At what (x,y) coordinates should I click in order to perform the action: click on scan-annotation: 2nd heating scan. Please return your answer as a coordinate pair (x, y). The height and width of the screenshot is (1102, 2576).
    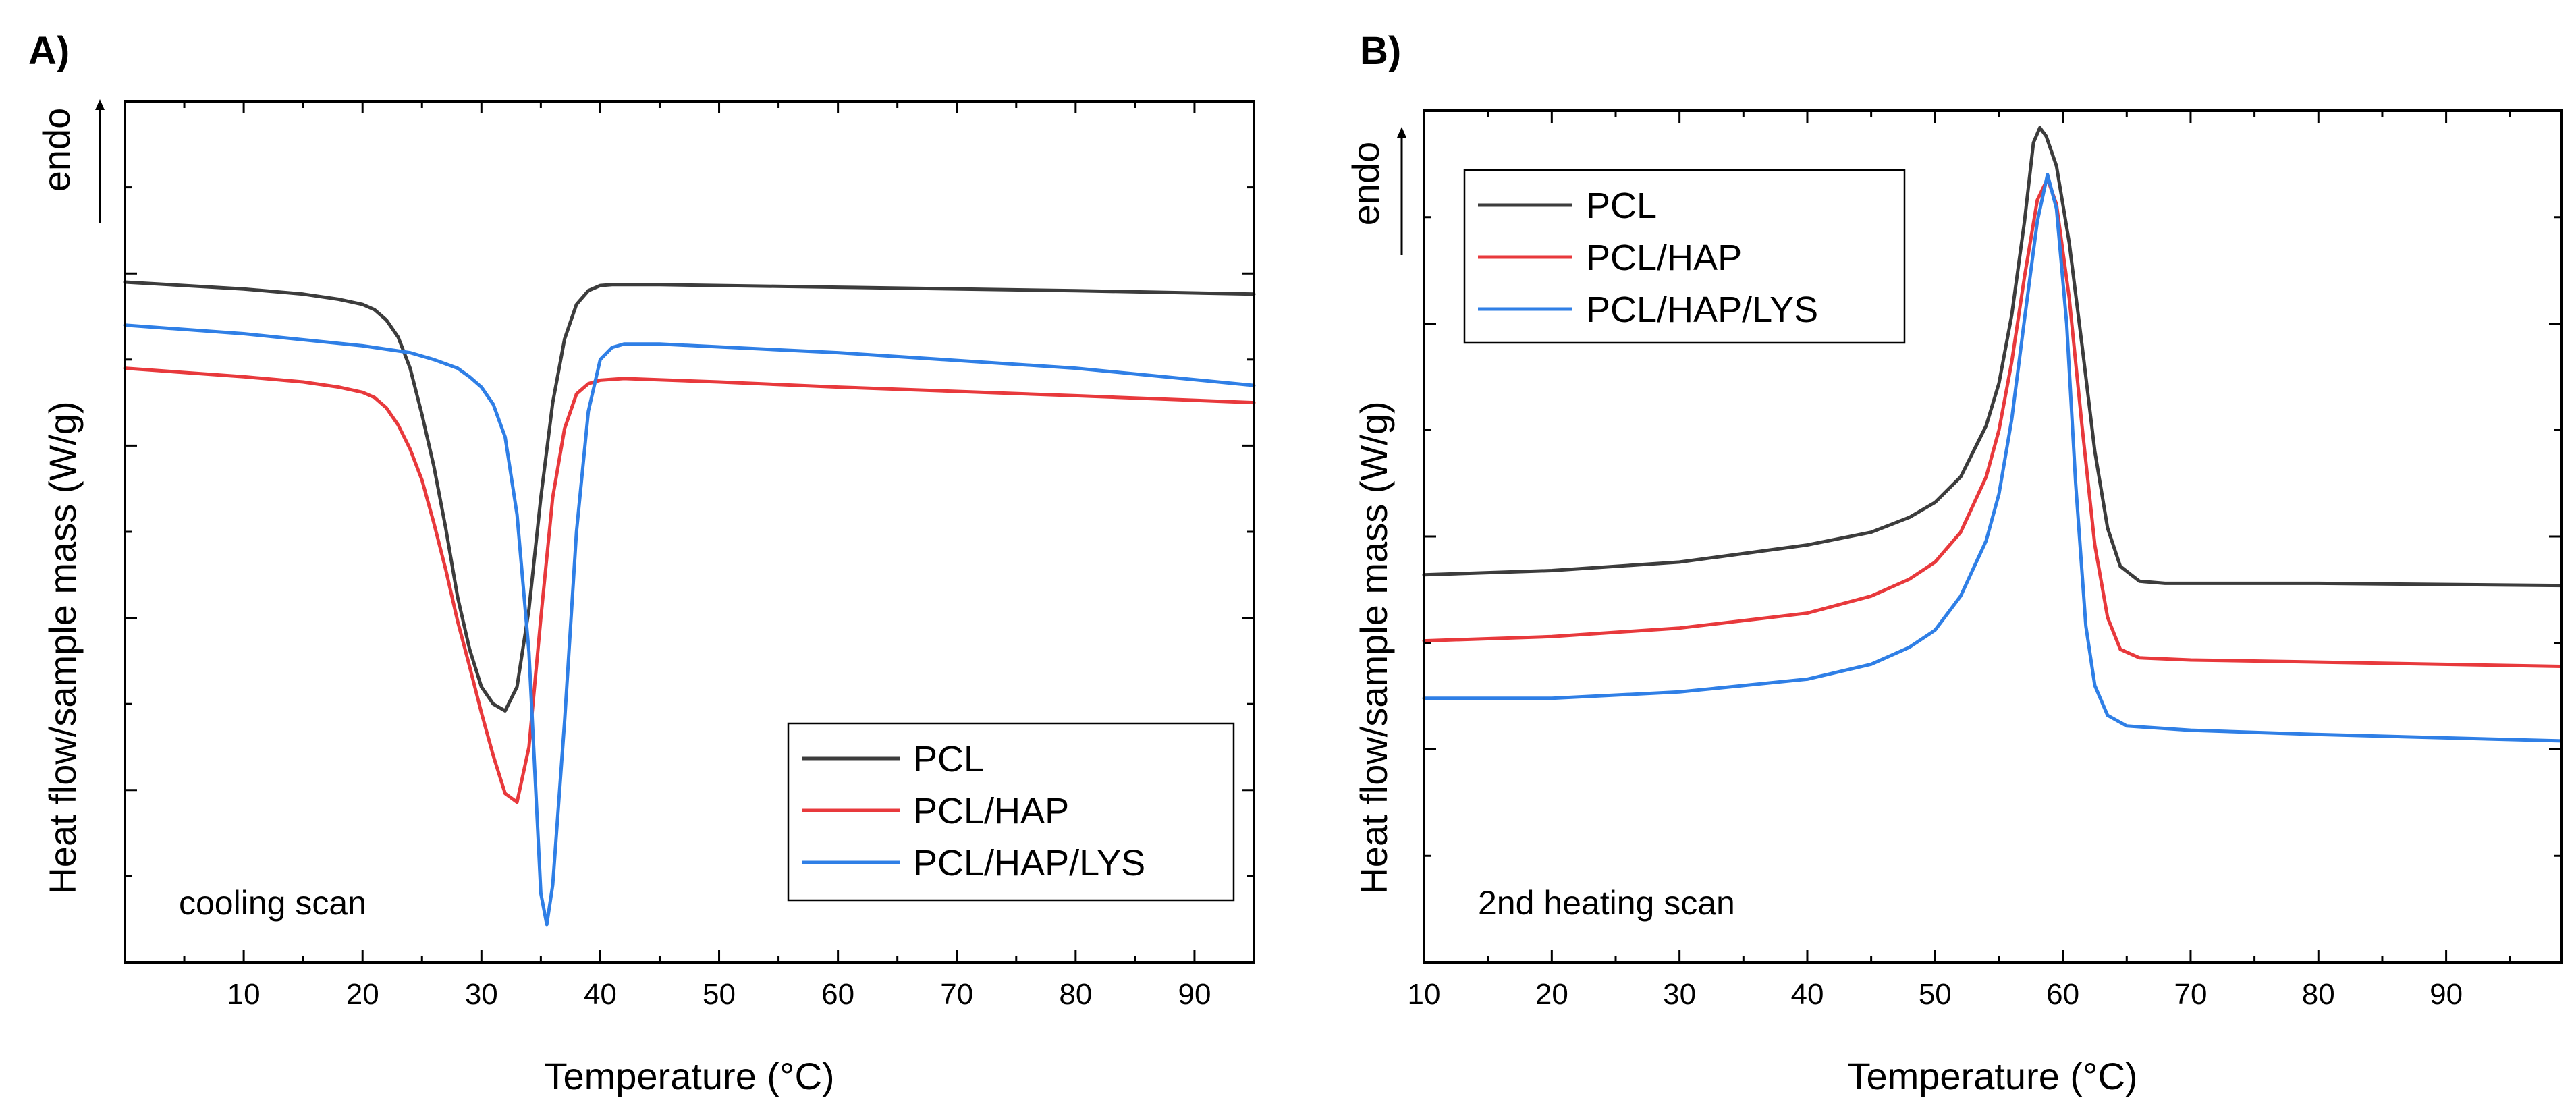
    Looking at the image, I should click on (1606, 903).